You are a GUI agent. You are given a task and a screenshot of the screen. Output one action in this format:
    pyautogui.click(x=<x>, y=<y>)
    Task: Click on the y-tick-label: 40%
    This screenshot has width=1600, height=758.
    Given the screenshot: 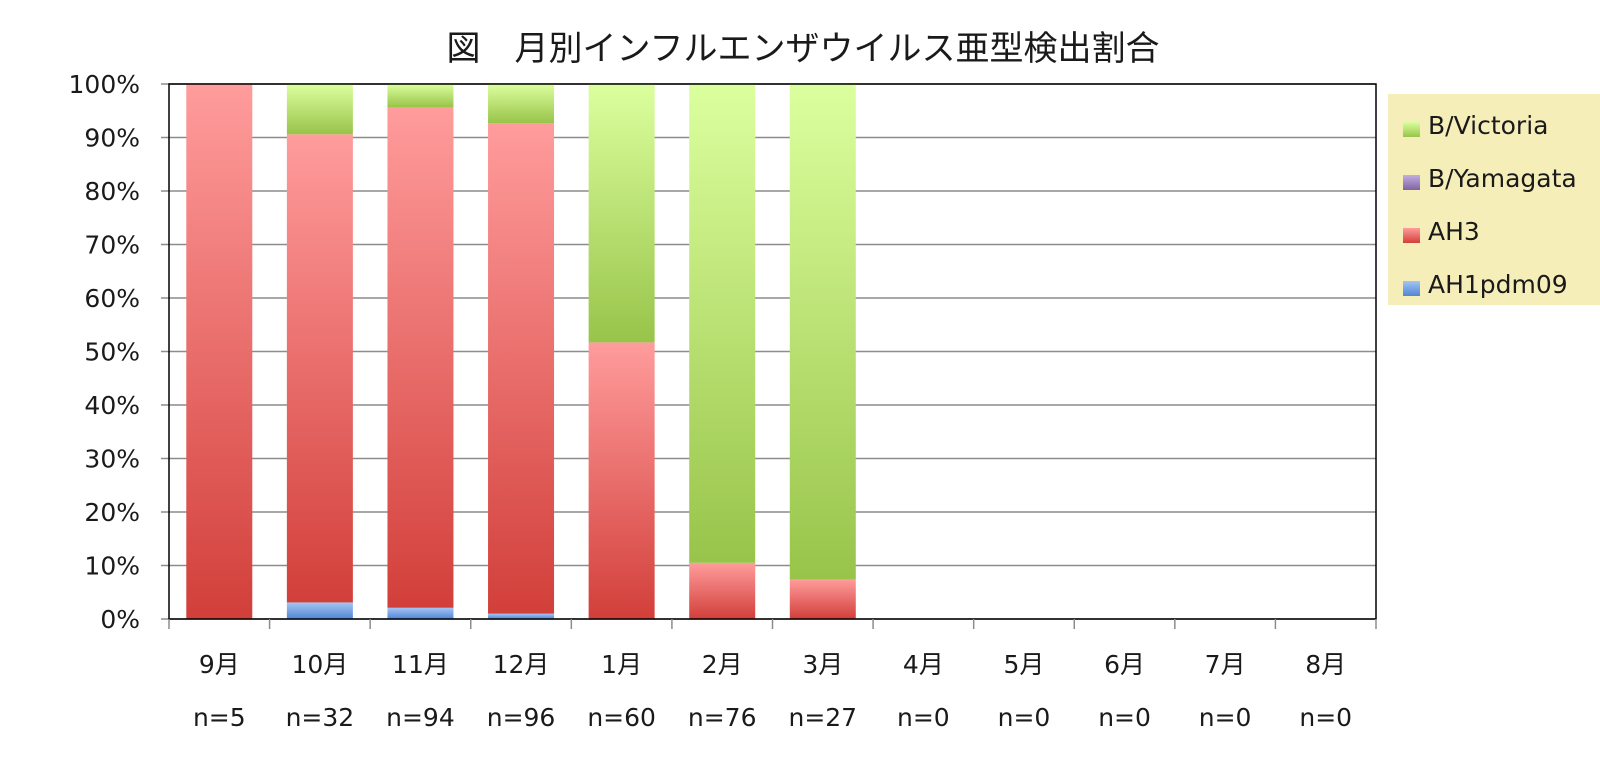 What is the action you would take?
    pyautogui.click(x=112, y=405)
    